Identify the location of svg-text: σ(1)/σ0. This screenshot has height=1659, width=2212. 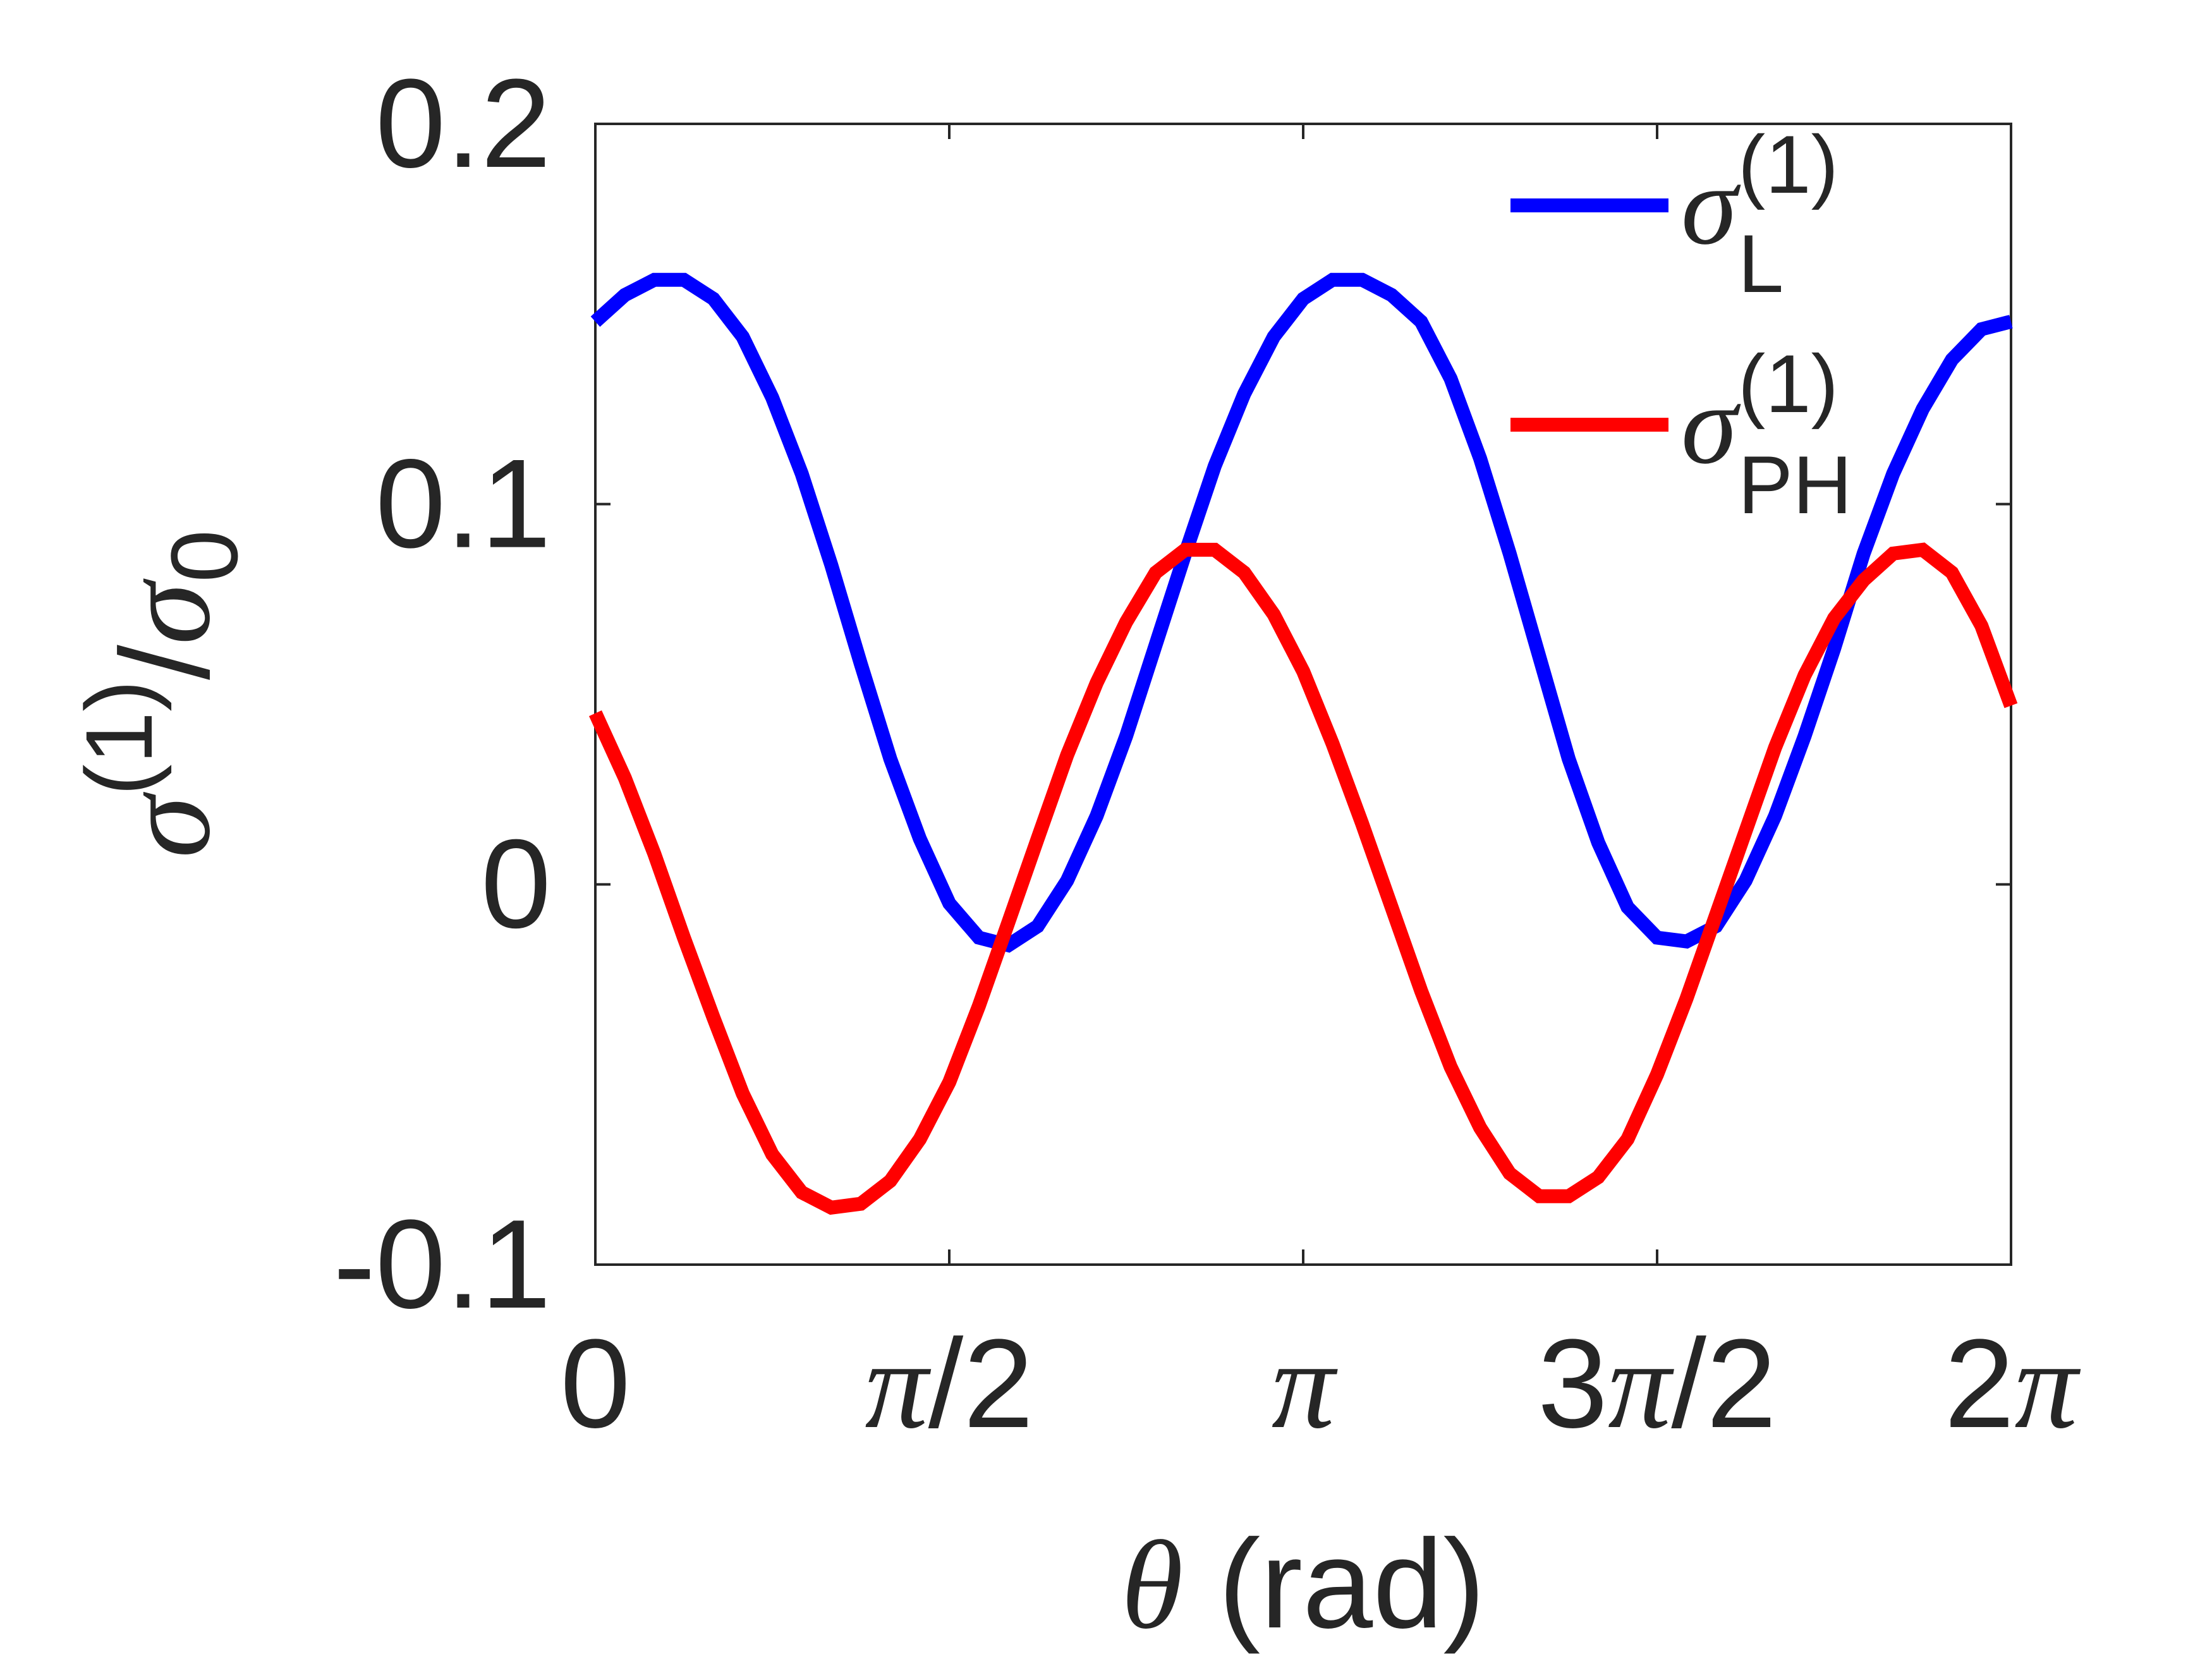
(161, 694).